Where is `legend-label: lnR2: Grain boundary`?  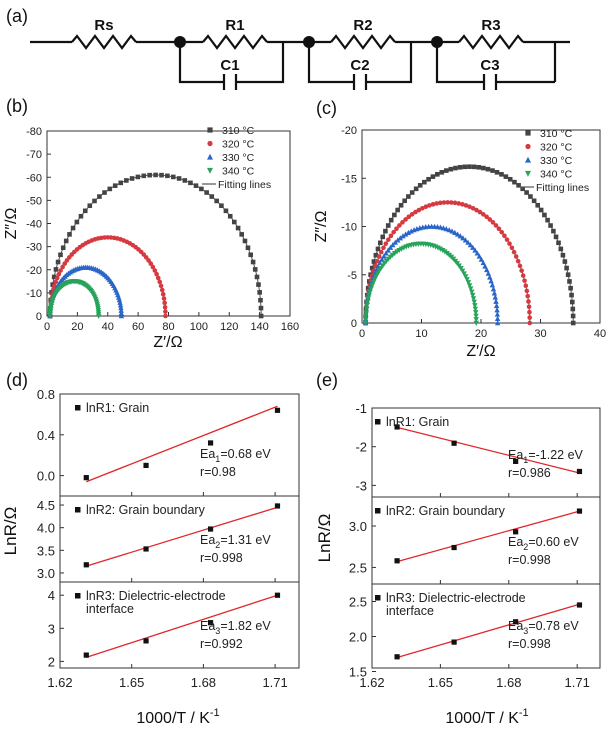
legend-label: lnR2: Grain boundary is located at coordinates (146, 510).